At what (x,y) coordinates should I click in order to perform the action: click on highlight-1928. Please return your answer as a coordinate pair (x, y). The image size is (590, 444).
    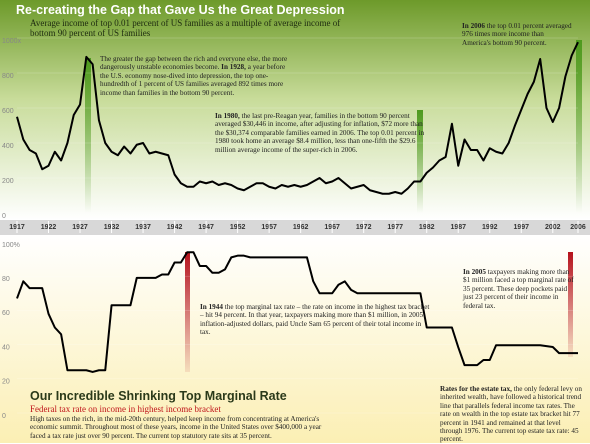
    Looking at the image, I should click on (88, 135).